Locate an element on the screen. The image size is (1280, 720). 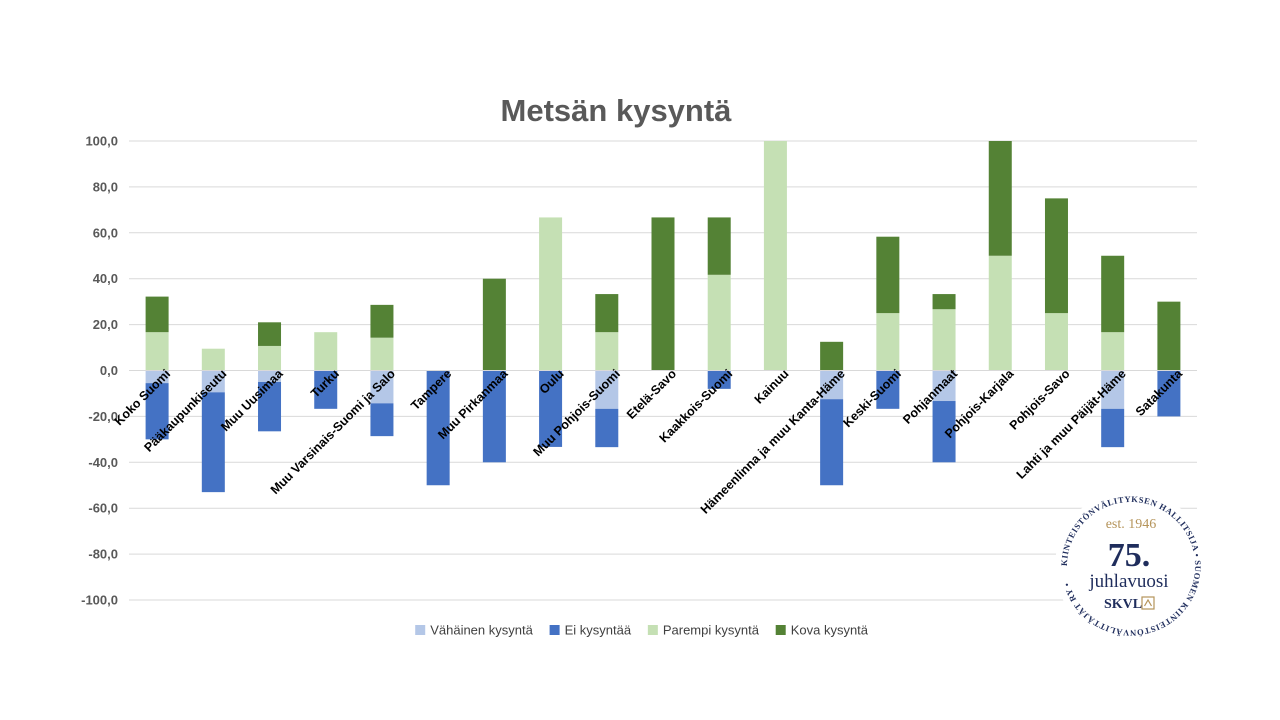
x-tick-label: Etelä-Savo is located at coordinates (651, 393).